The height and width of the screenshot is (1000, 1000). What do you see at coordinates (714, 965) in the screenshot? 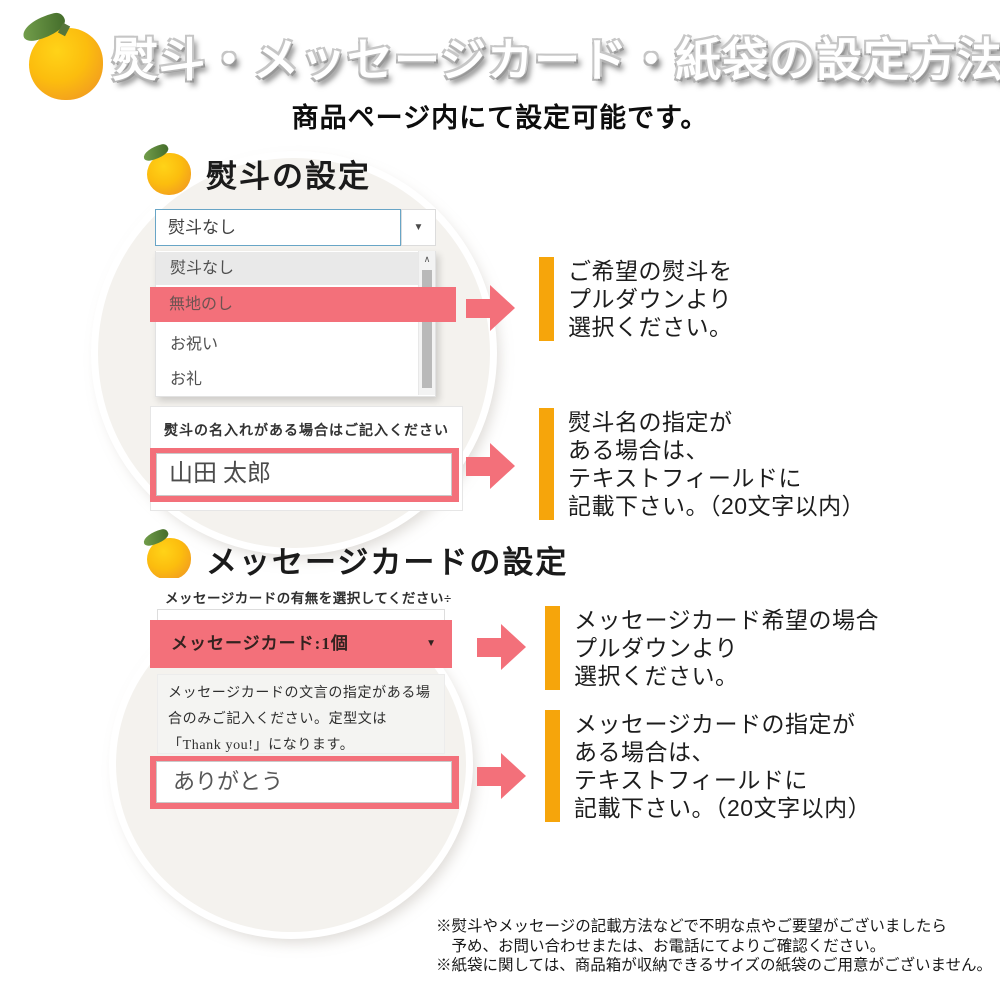
I see `footer-note-line: ※紙袋に関しては、商品箱が収納できるサイズの紙袋のご用意がございません。` at bounding box center [714, 965].